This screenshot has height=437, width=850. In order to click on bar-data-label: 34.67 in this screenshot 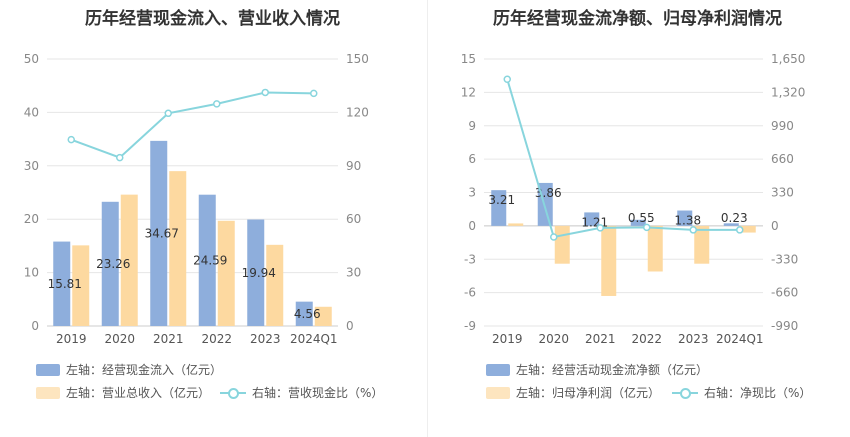, I will do `click(162, 233)`.